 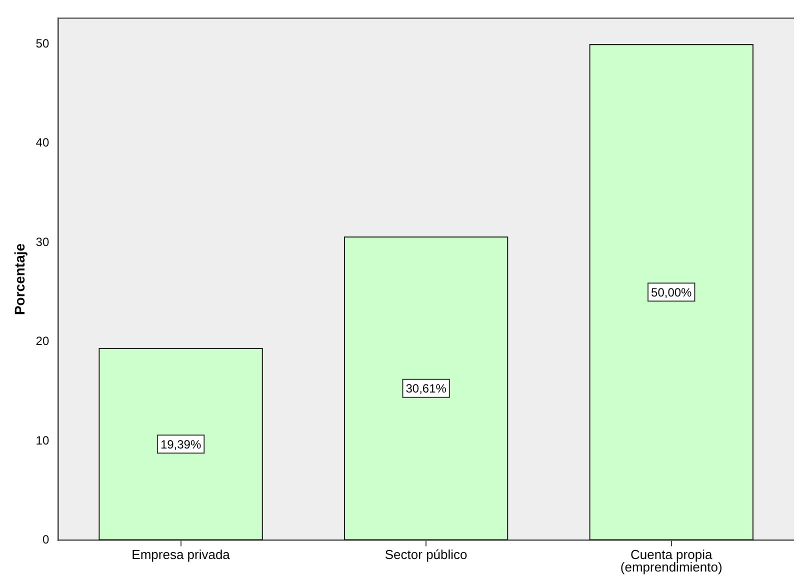 I want to click on y-tick-label: 50, so click(x=43, y=43).